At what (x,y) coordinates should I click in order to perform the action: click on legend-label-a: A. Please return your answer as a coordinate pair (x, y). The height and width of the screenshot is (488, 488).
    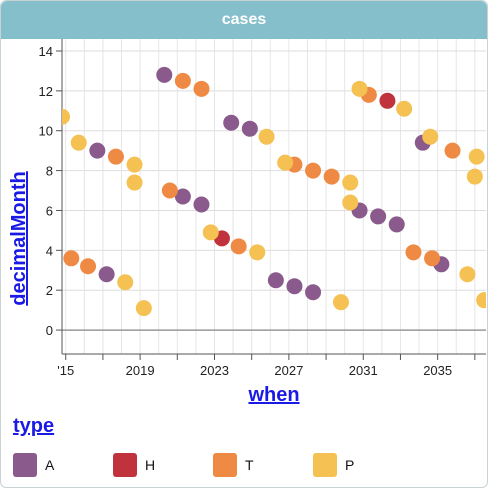
    Looking at the image, I should click on (50, 465).